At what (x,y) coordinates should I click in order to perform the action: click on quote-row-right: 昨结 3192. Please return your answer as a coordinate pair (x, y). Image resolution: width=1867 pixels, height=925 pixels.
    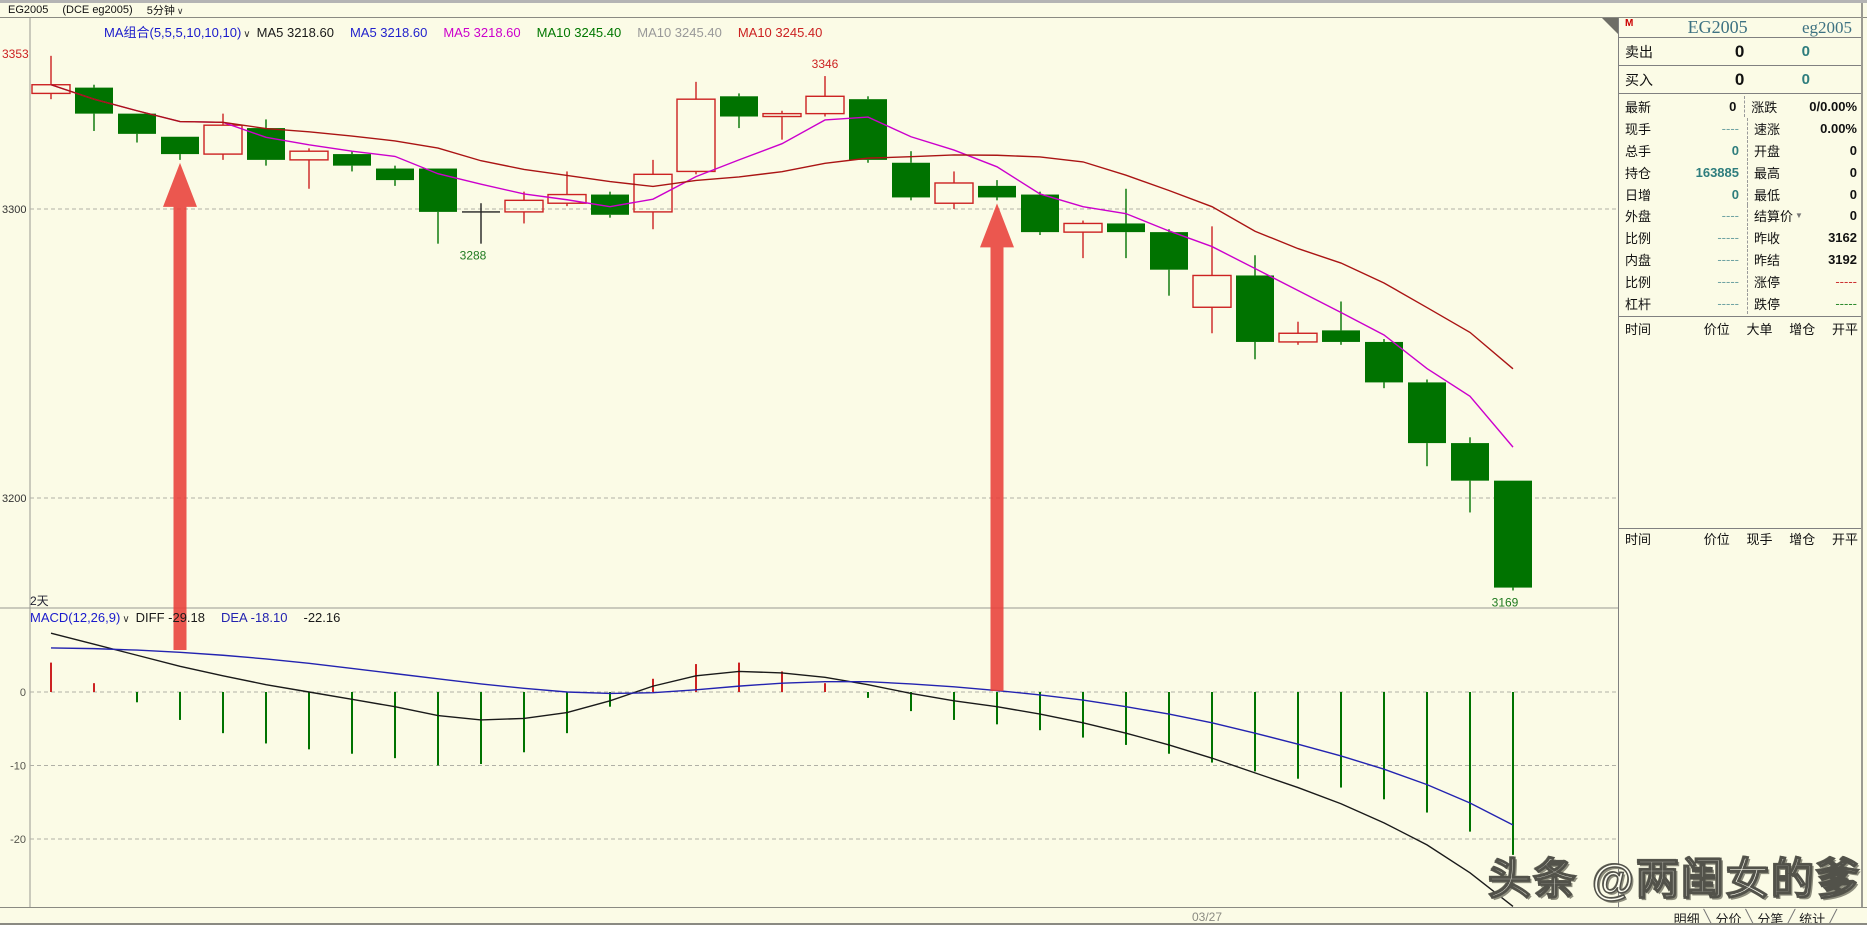
    Looking at the image, I should click on (1804, 259).